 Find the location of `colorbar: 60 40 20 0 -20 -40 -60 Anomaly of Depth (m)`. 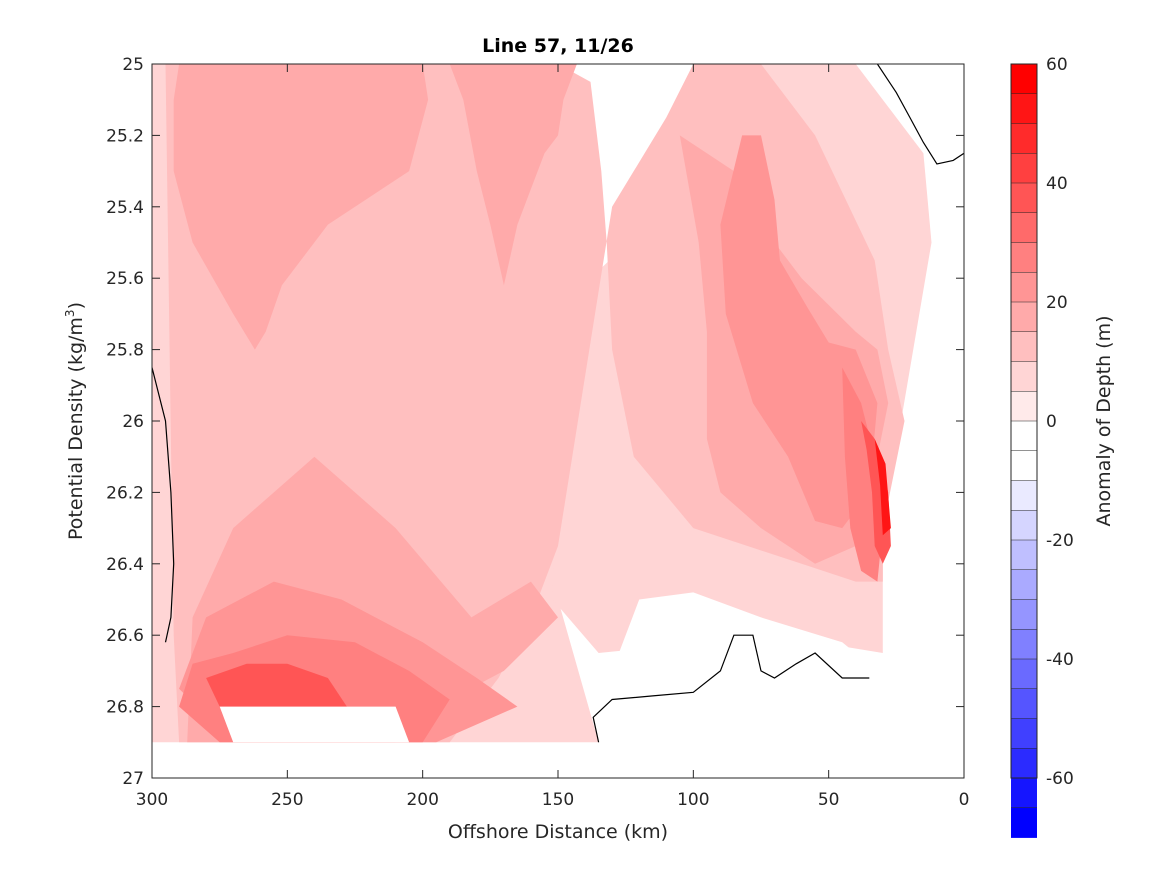

colorbar: 60 40 20 0 -20 -40 -60 Anomaly of Depth (m) is located at coordinates (1062, 446).